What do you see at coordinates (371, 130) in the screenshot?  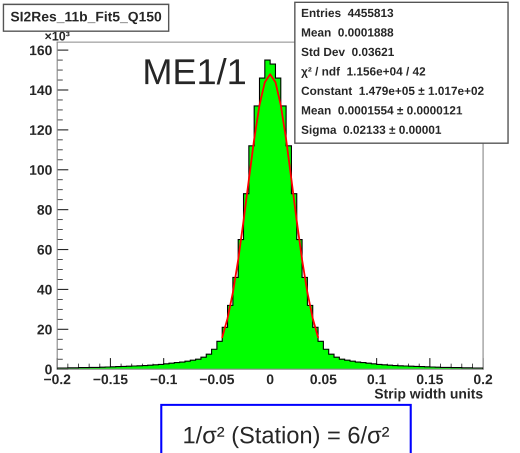 I see `annotation: Sigma 0.02133 ± 0.00001` at bounding box center [371, 130].